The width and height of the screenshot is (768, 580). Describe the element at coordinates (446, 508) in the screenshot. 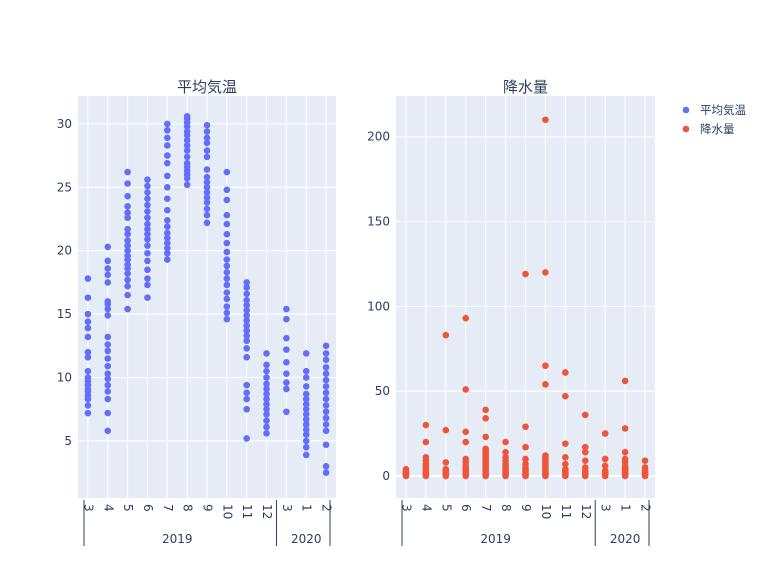

I see `x-tick-label-rain: 5` at that location.